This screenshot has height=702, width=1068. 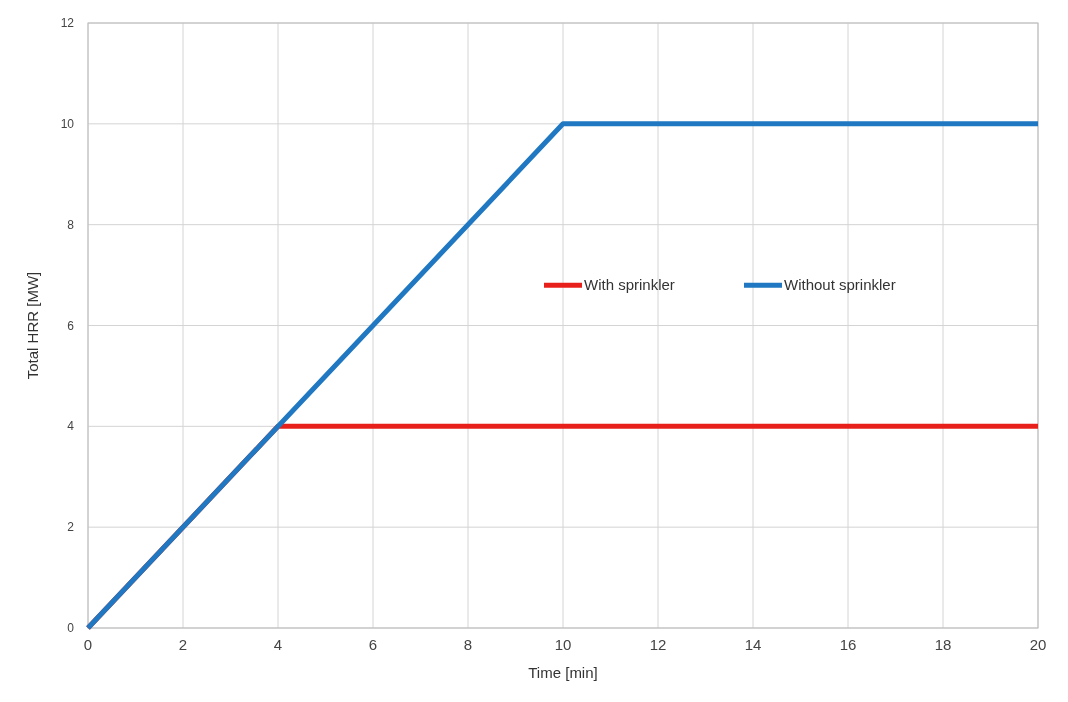 I want to click on y-tick-label: 2, so click(x=71, y=527).